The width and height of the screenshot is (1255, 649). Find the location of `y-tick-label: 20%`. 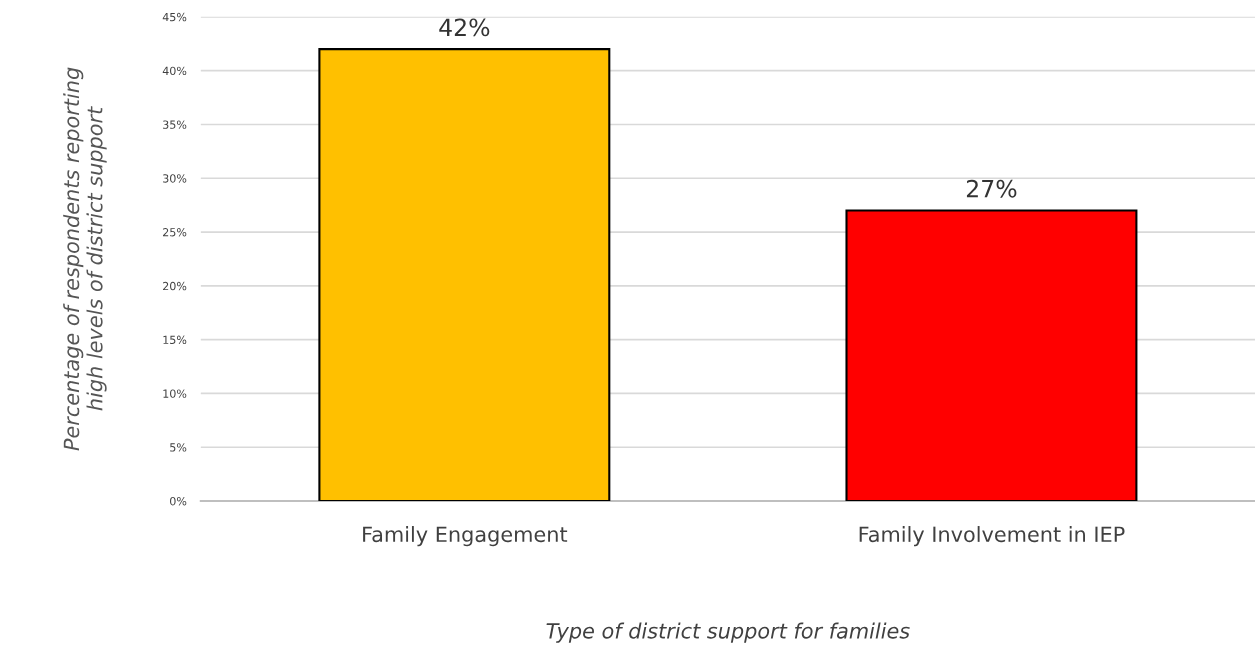

y-tick-label: 20% is located at coordinates (175, 286).